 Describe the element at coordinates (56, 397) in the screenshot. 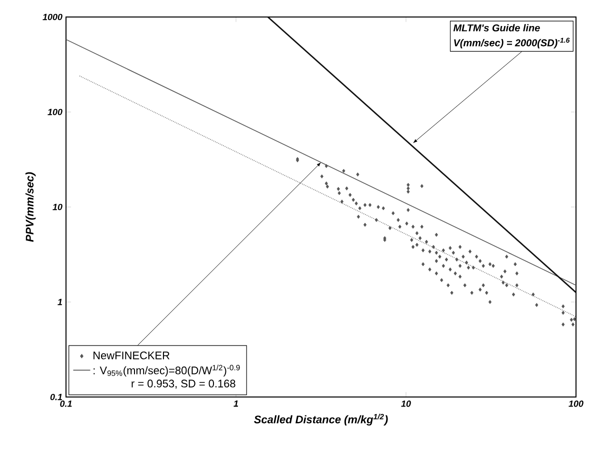

I see `y-tick-label: 0.1` at that location.